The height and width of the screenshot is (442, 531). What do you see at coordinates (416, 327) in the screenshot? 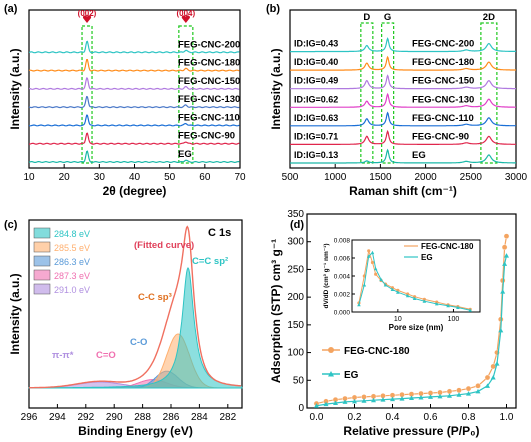
I see `panel-d-inset-xlabel: Pore size (nm)` at bounding box center [416, 327].